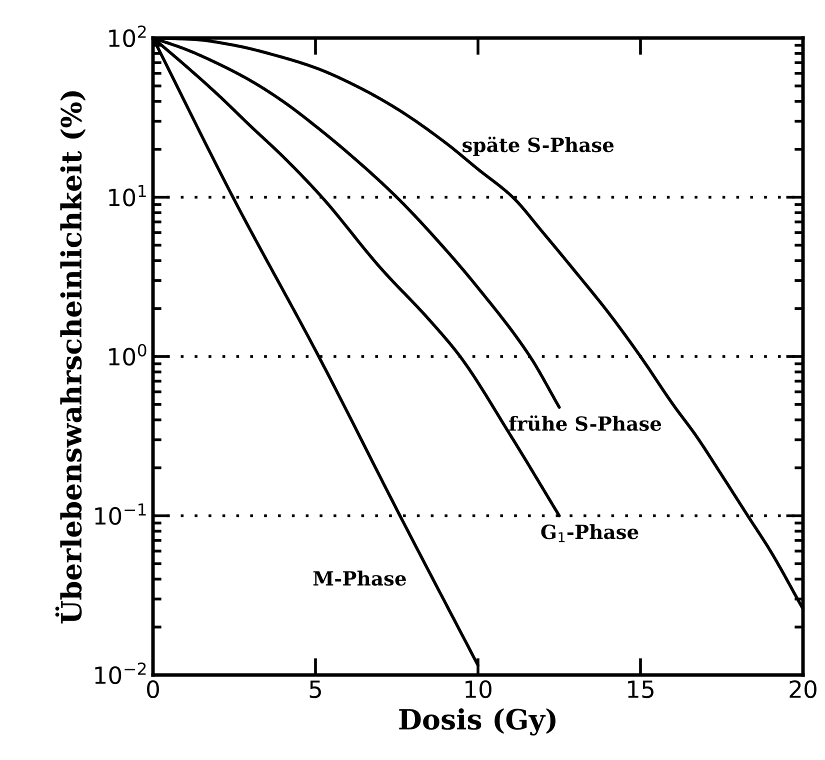  What do you see at coordinates (127, 355) in the screenshot?
I see `y-tick-label: 10$^{0}$` at bounding box center [127, 355].